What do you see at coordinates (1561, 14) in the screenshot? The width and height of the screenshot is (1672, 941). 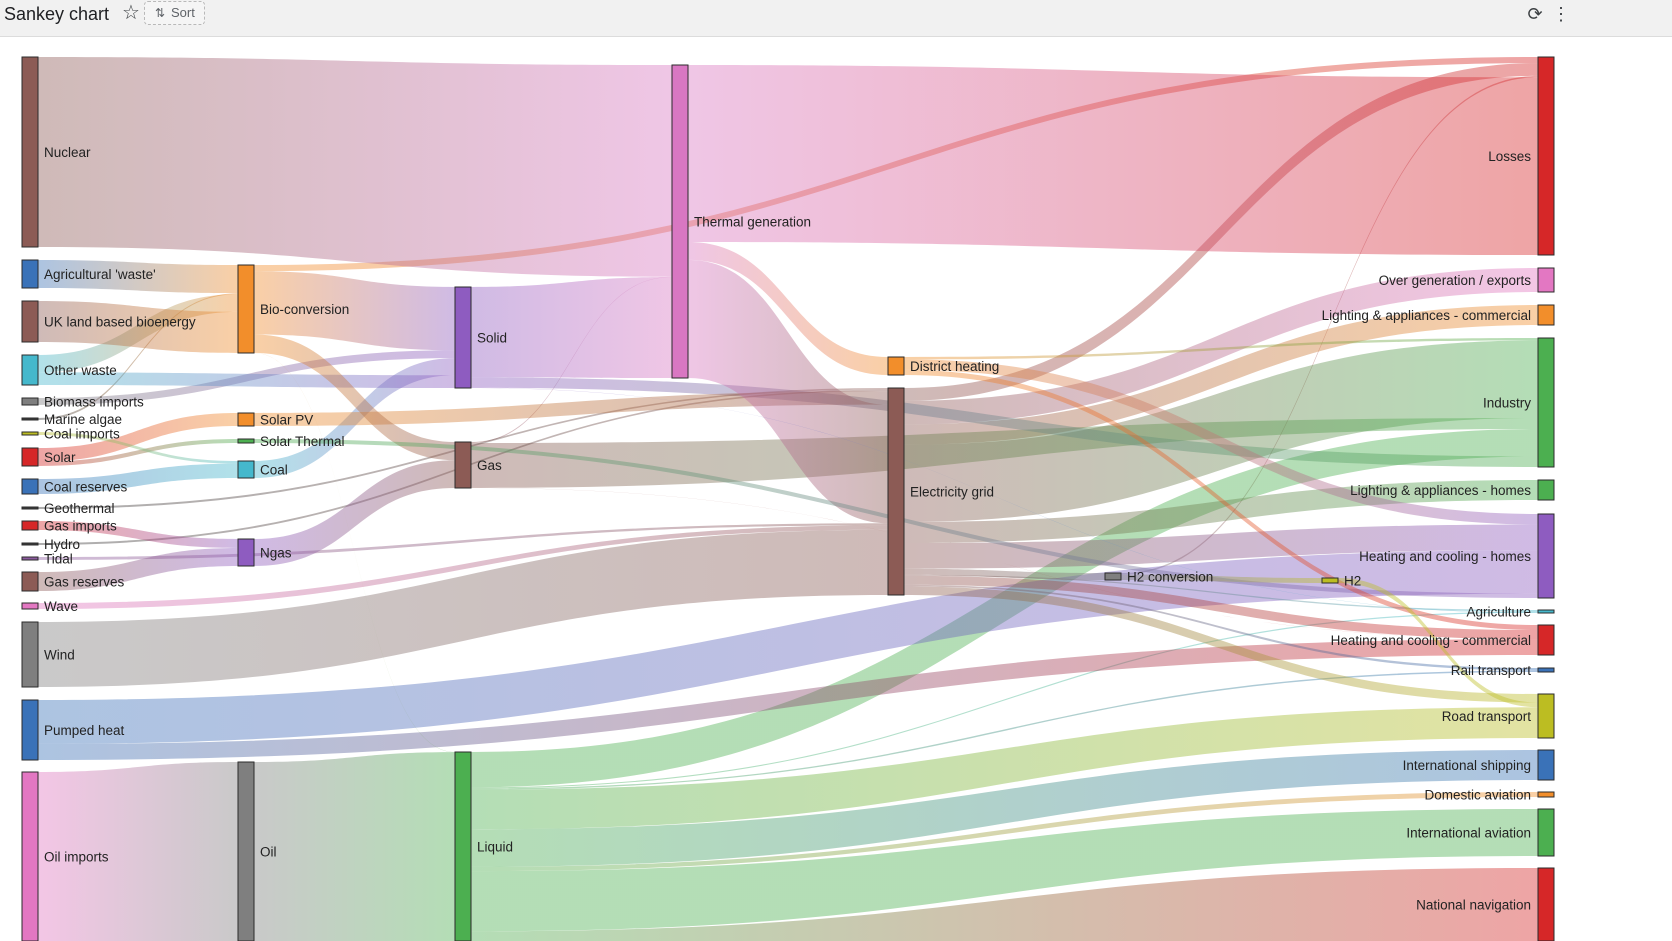 I see `more-vert-icon: ⋮` at bounding box center [1561, 14].